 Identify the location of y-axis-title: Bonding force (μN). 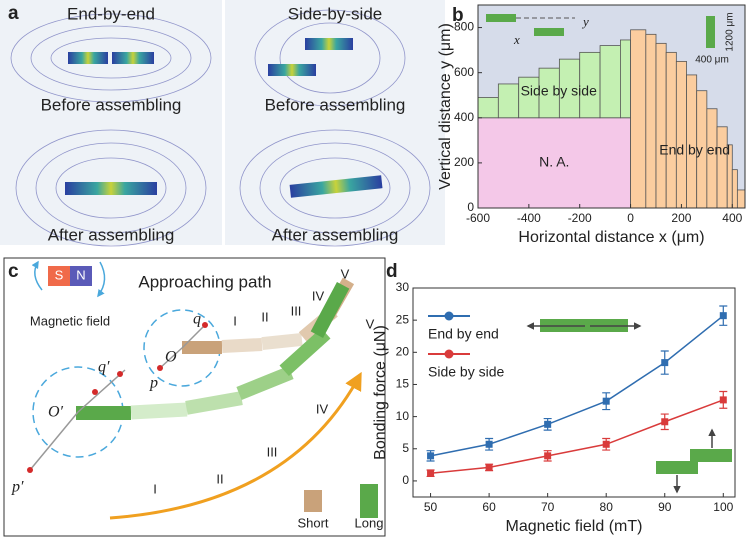
(380, 392).